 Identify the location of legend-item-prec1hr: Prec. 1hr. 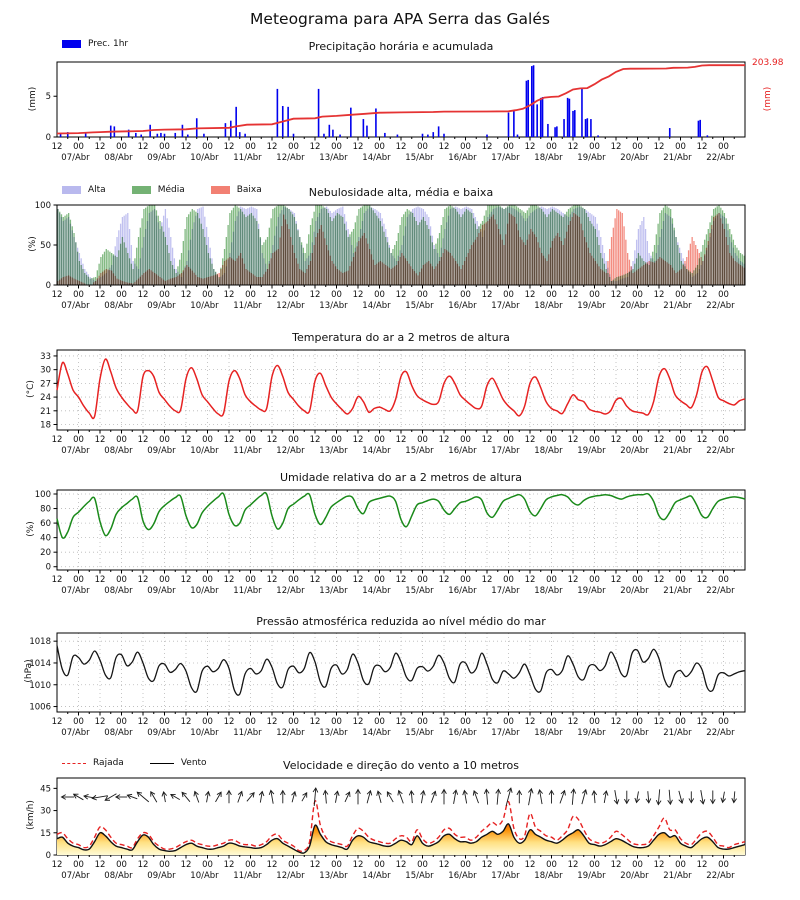
(95, 44).